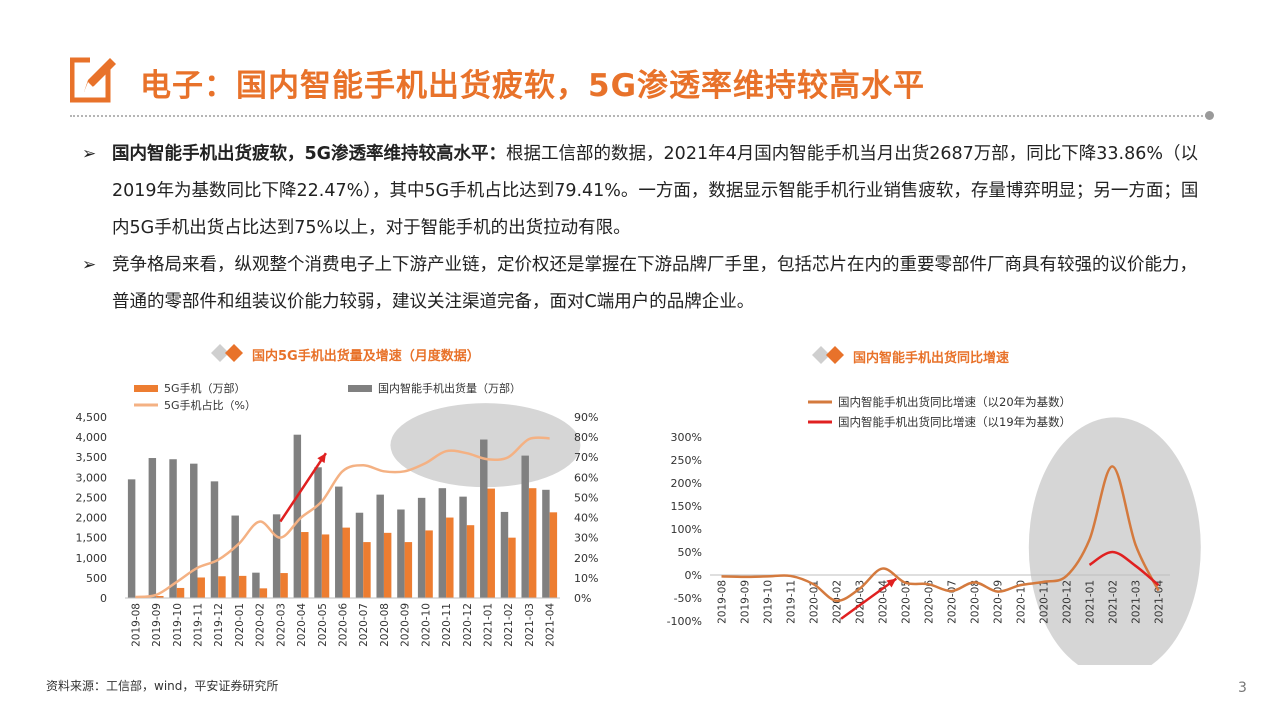 This screenshot has height=719, width=1279. What do you see at coordinates (930, 602) in the screenshot?
I see `x-tick-label: 2020-06` at bounding box center [930, 602].